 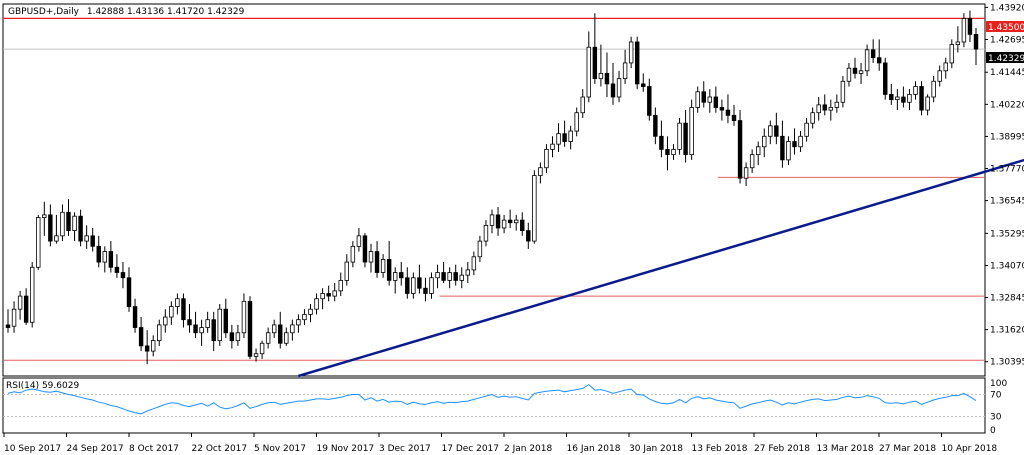 I want to click on time-tick-label: 2 Jan 2018, so click(x=528, y=449).